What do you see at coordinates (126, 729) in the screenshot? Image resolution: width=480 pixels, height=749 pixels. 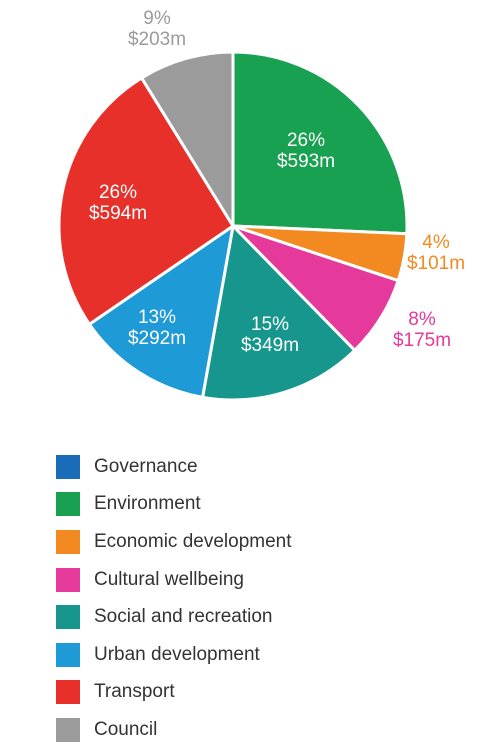 I see `legend-label: Council` at bounding box center [126, 729].